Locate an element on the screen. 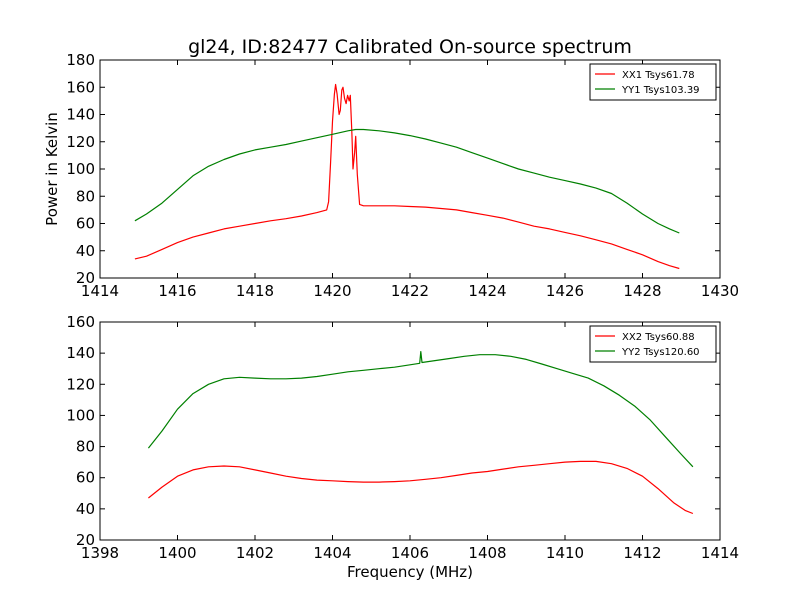  x-tick-label: 1398 is located at coordinates (100, 553).